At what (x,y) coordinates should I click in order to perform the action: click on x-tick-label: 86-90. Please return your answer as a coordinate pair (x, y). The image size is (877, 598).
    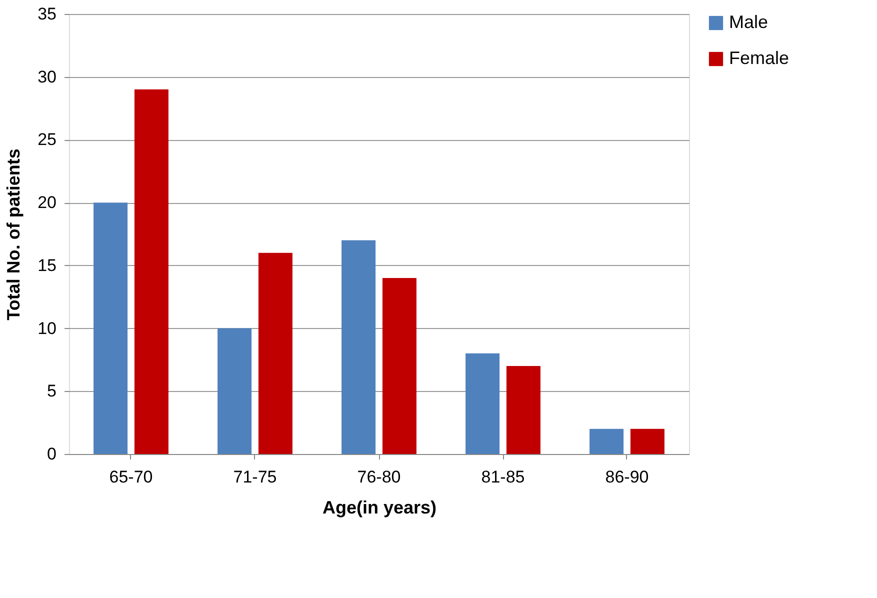
    Looking at the image, I should click on (627, 477).